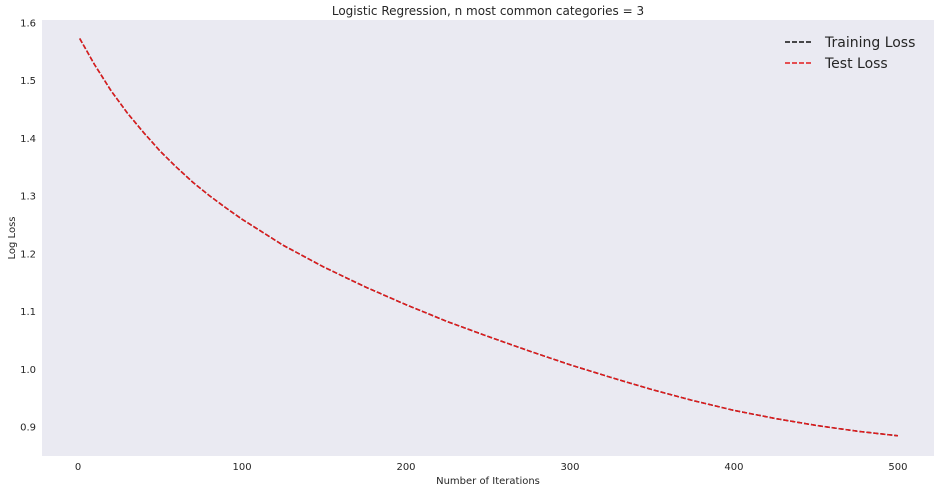 The width and height of the screenshot is (940, 492). Describe the element at coordinates (856, 64) in the screenshot. I see `legend-label: Test Loss` at that location.